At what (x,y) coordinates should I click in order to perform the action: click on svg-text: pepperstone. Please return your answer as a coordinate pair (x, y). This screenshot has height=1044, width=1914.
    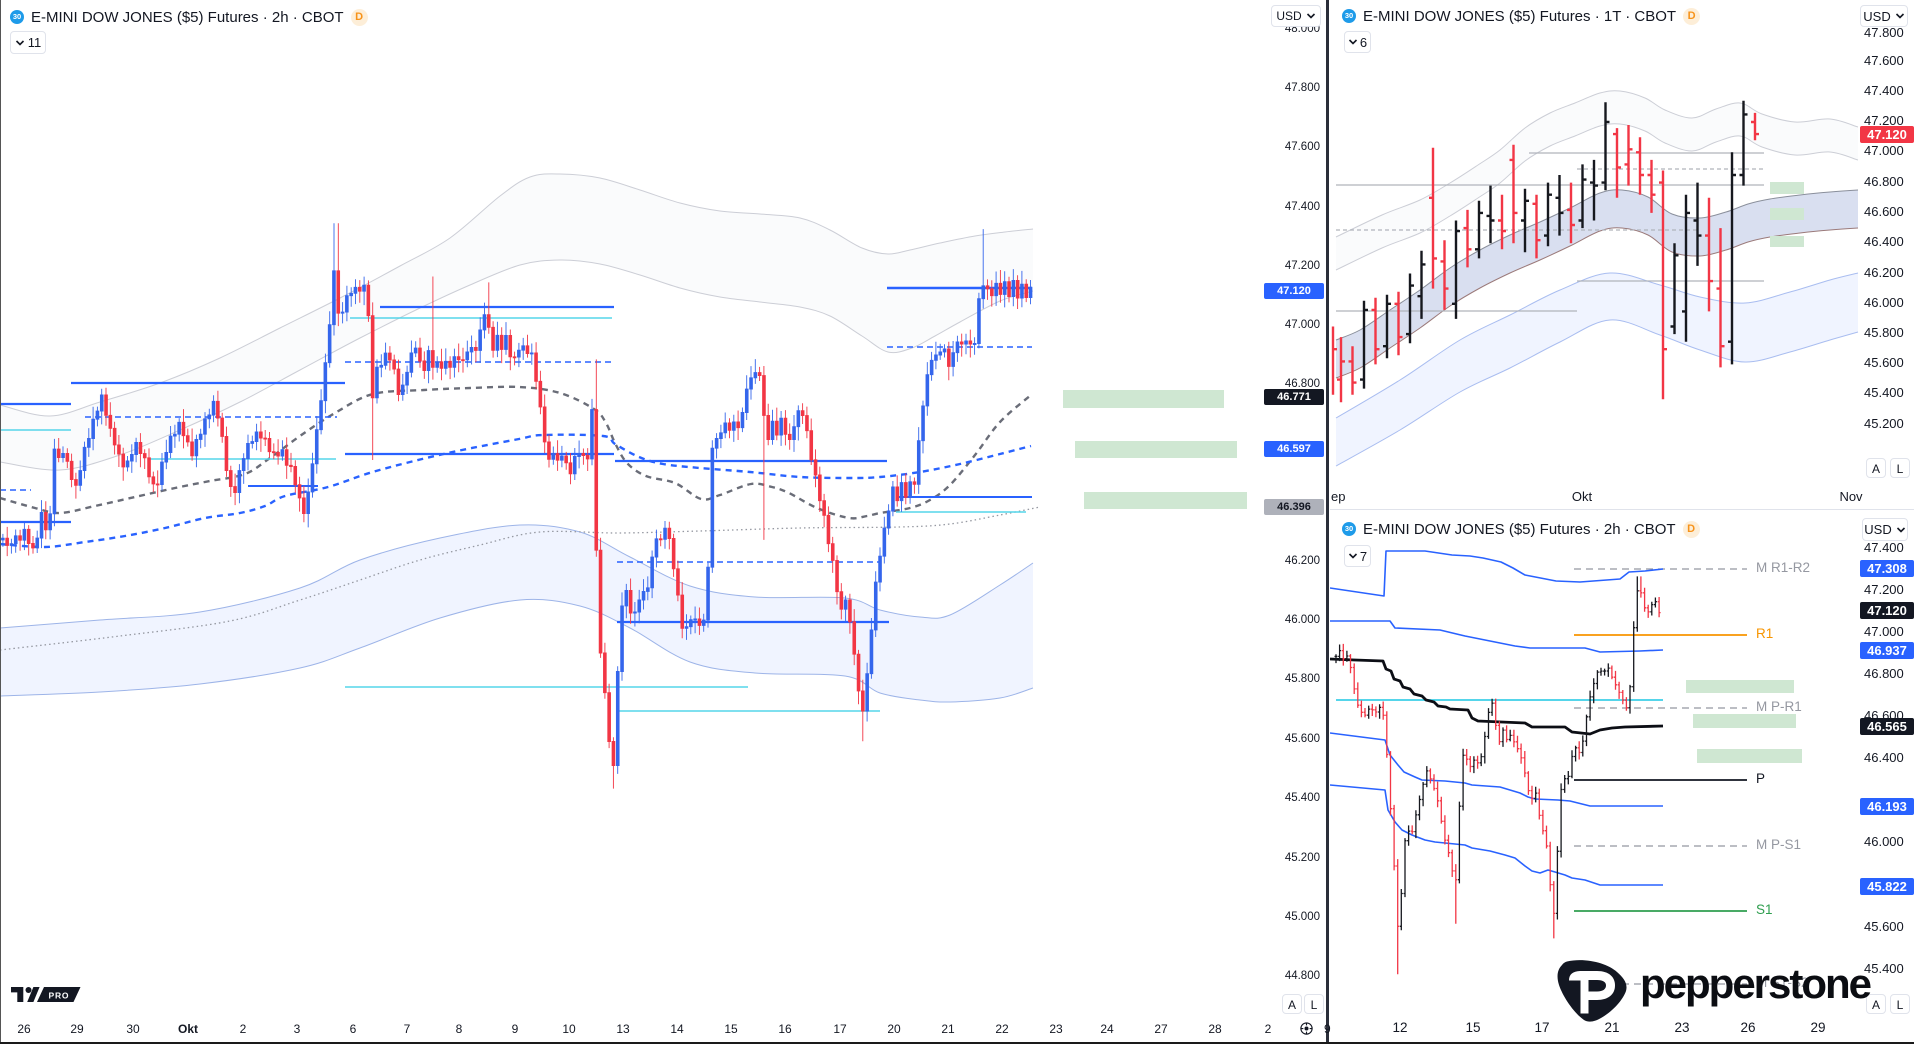
    Looking at the image, I should click on (1755, 983).